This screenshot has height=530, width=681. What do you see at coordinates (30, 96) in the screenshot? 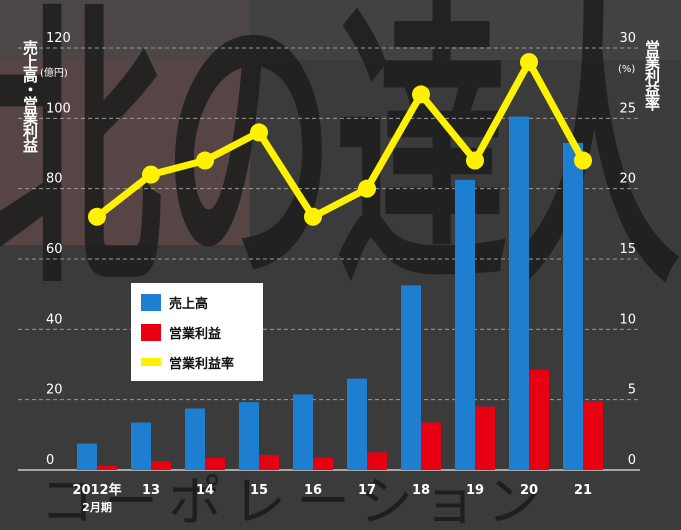
I see `left-axis-label: 売上高・営業利益` at bounding box center [30, 96].